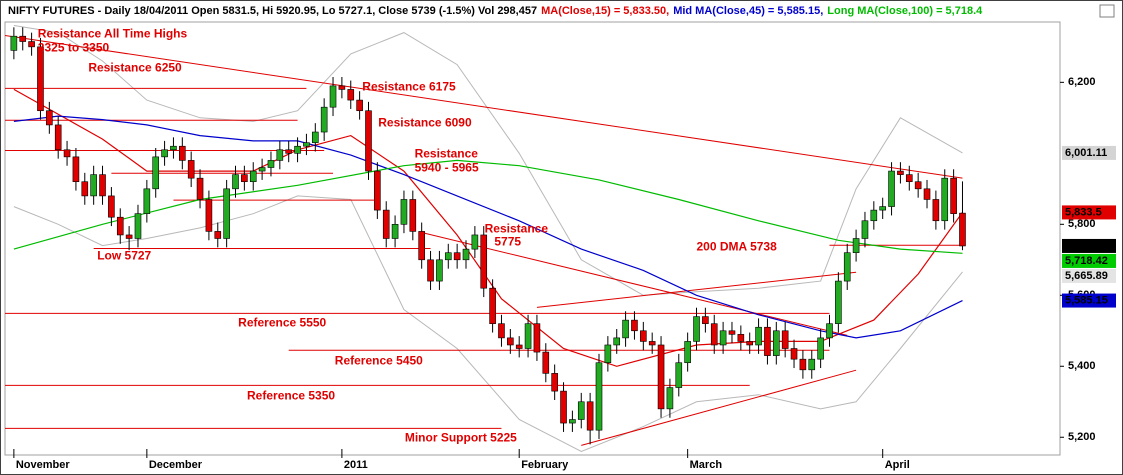  What do you see at coordinates (1086, 261) in the screenshot?
I see `price-tag-label: 5,718.42` at bounding box center [1086, 261].